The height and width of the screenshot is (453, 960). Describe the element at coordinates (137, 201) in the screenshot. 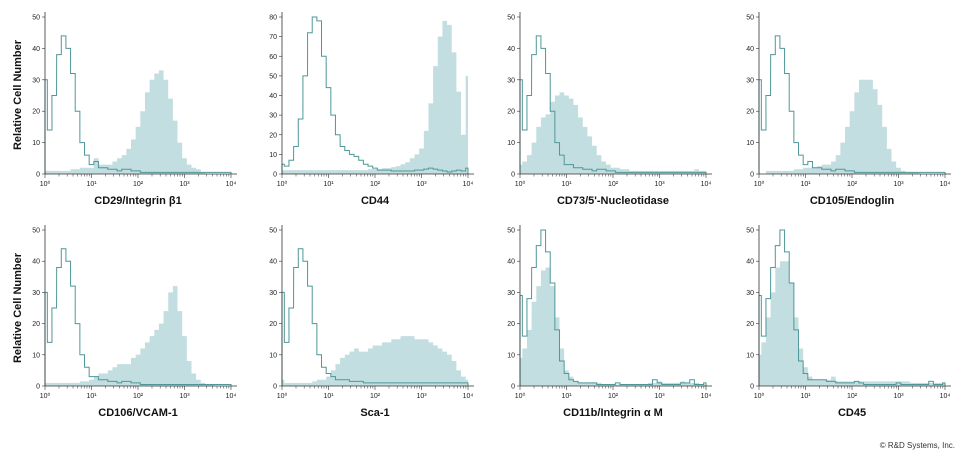

I see `x-axis-label: CD29/Integrin β1` at that location.